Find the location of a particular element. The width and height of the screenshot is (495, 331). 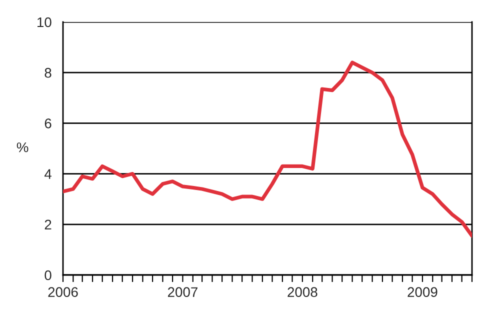

y-tick-label: 10 is located at coordinates (45, 22).